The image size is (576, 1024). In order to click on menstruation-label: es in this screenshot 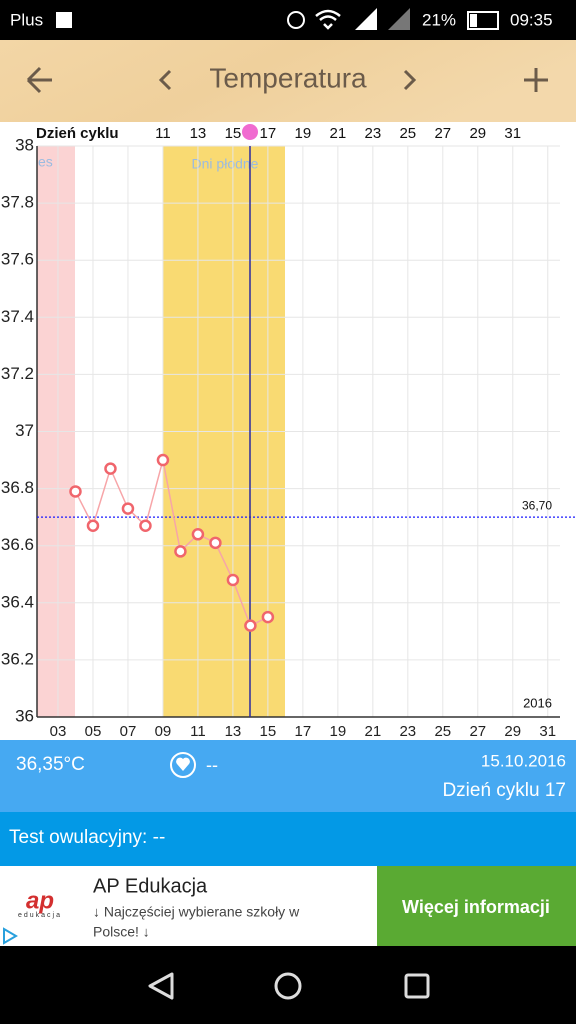, I will do `click(45, 162)`.